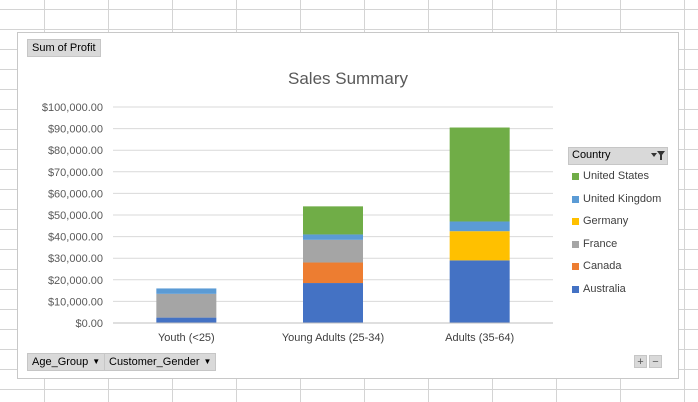 The image size is (698, 402). I want to click on legend-label: France, so click(600, 243).